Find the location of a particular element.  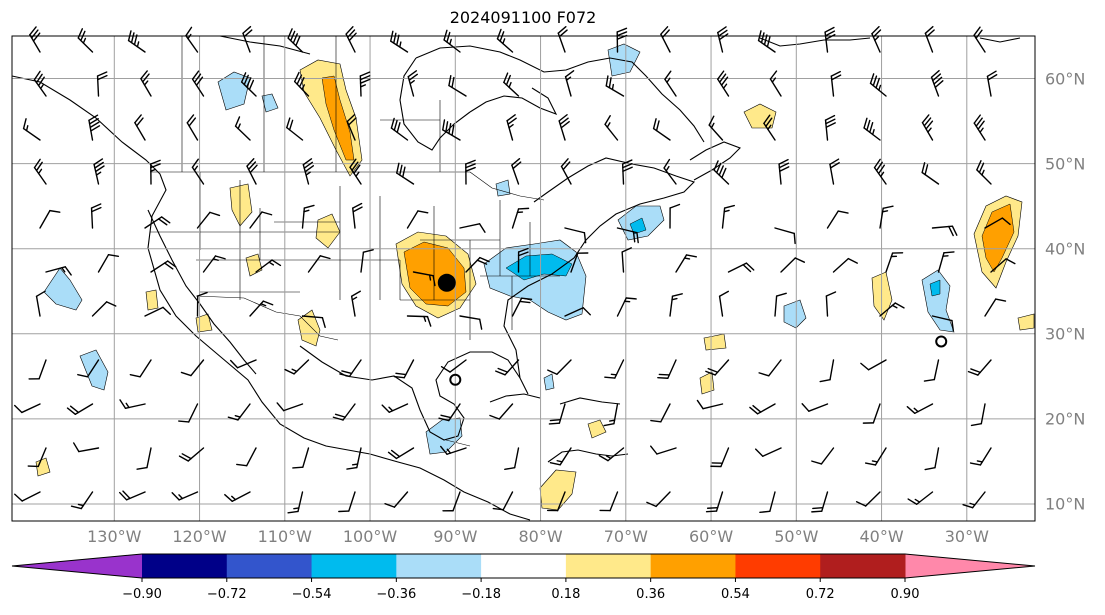

lon-tick-label: 50°W is located at coordinates (796, 536).